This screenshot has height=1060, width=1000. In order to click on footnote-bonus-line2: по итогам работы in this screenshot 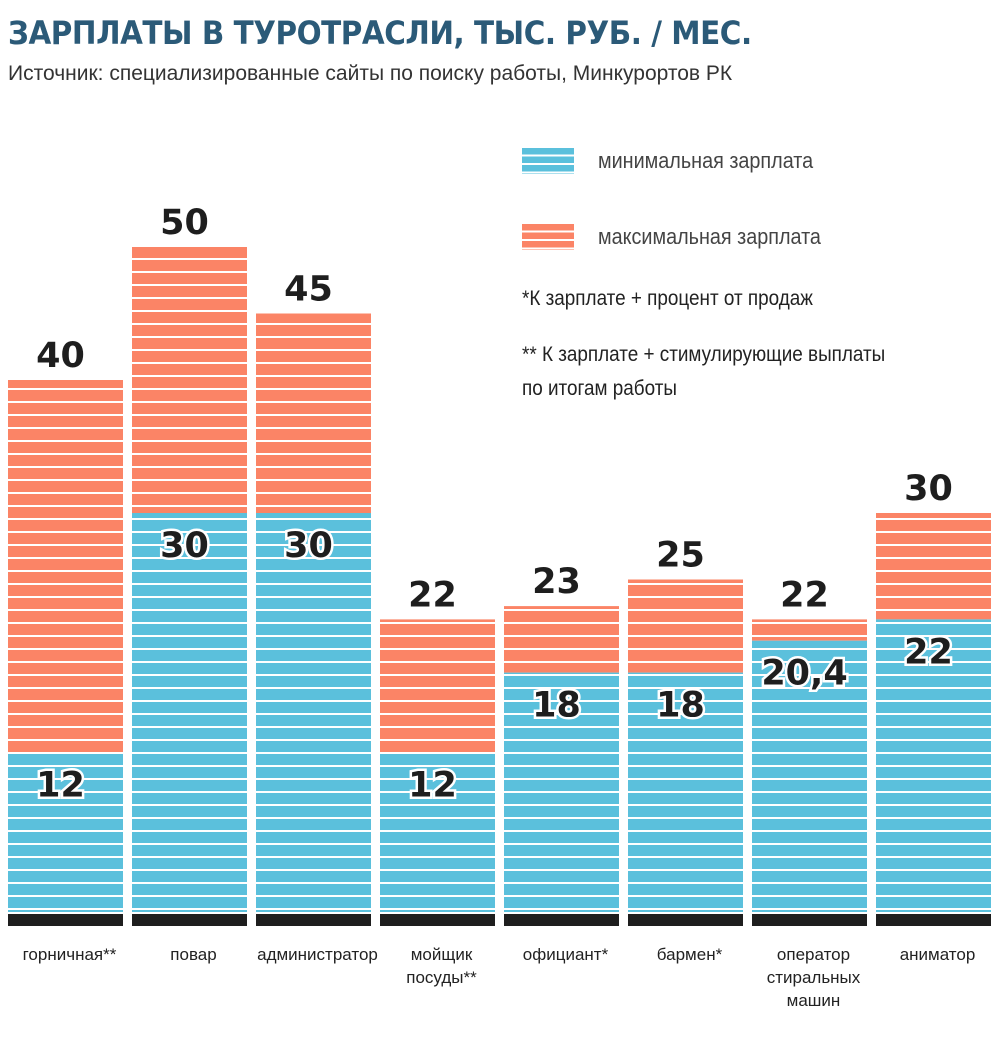, I will do `click(599, 388)`.